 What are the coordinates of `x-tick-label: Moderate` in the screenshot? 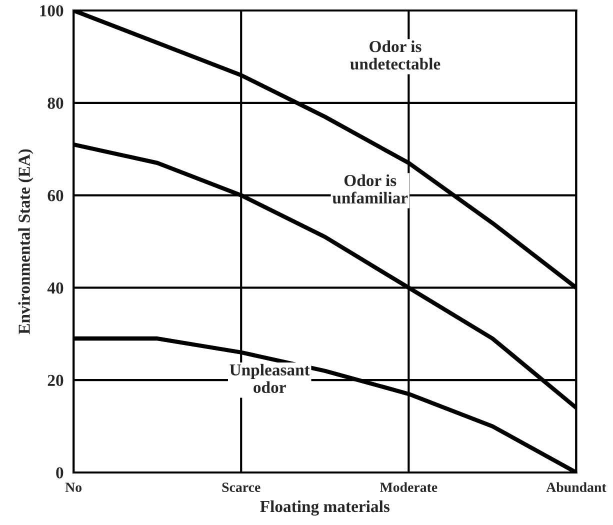 It's located at (409, 487).